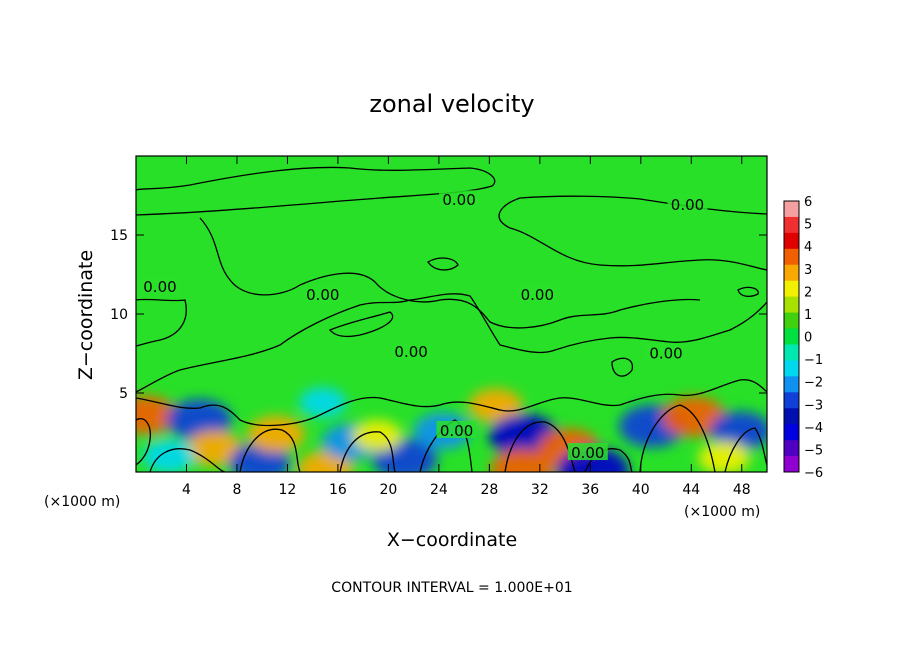 The width and height of the screenshot is (904, 654). I want to click on y-tick-label: 10, so click(119, 315).